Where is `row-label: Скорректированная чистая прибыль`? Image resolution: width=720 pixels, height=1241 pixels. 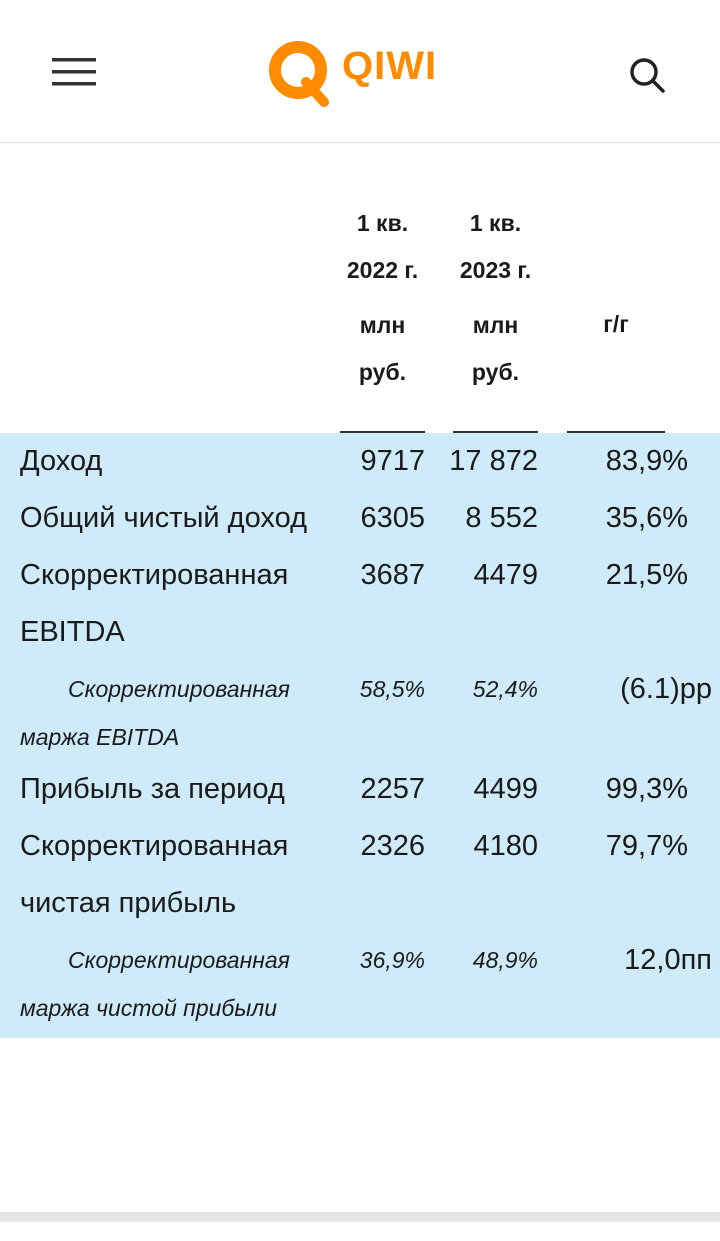
row-label: Скорректированная чистая прибыль is located at coordinates (154, 874).